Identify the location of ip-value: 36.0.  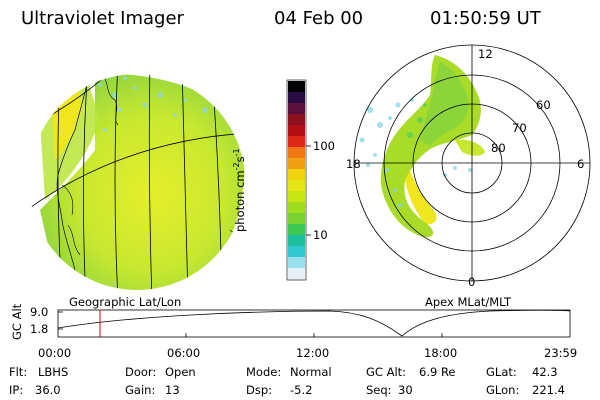
(48, 390).